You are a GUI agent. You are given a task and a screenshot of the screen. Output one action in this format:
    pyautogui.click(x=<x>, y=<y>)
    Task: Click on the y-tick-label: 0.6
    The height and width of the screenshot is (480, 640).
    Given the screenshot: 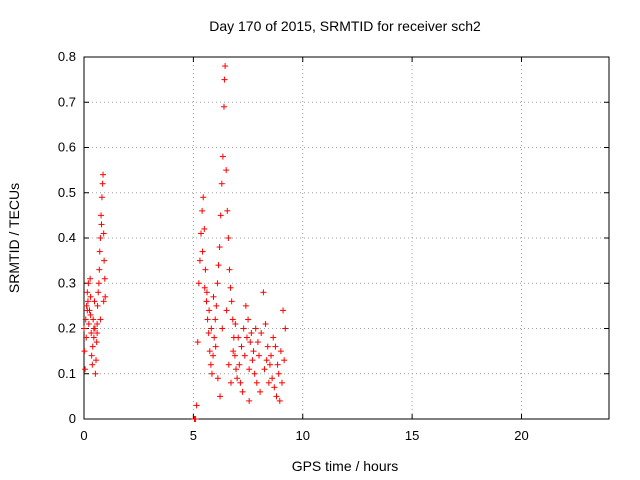 What is the action you would take?
    pyautogui.click(x=67, y=147)
    